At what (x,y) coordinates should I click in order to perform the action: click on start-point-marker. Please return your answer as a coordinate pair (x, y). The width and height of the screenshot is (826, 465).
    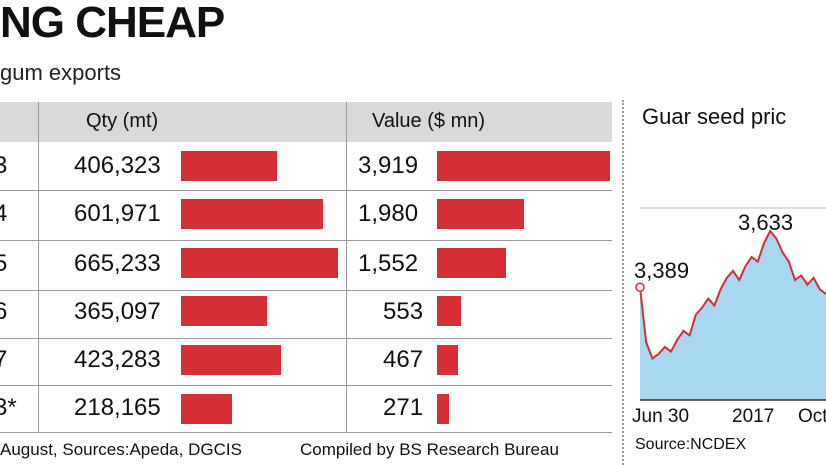
    Looking at the image, I should click on (640, 287).